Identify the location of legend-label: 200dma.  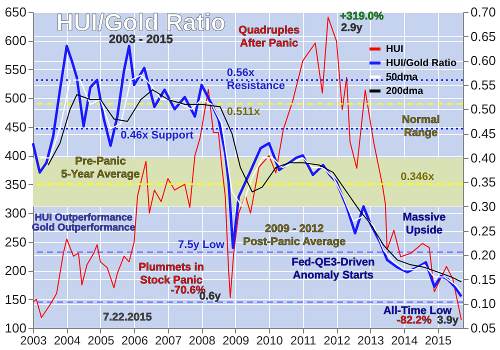
(405, 91).